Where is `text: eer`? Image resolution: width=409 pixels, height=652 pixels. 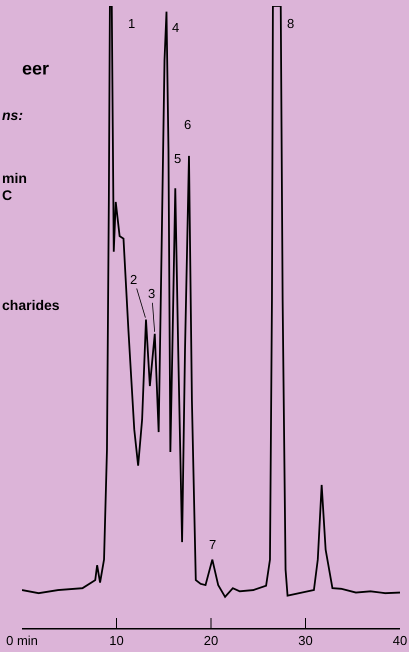
text: eer is located at coordinates (36, 68).